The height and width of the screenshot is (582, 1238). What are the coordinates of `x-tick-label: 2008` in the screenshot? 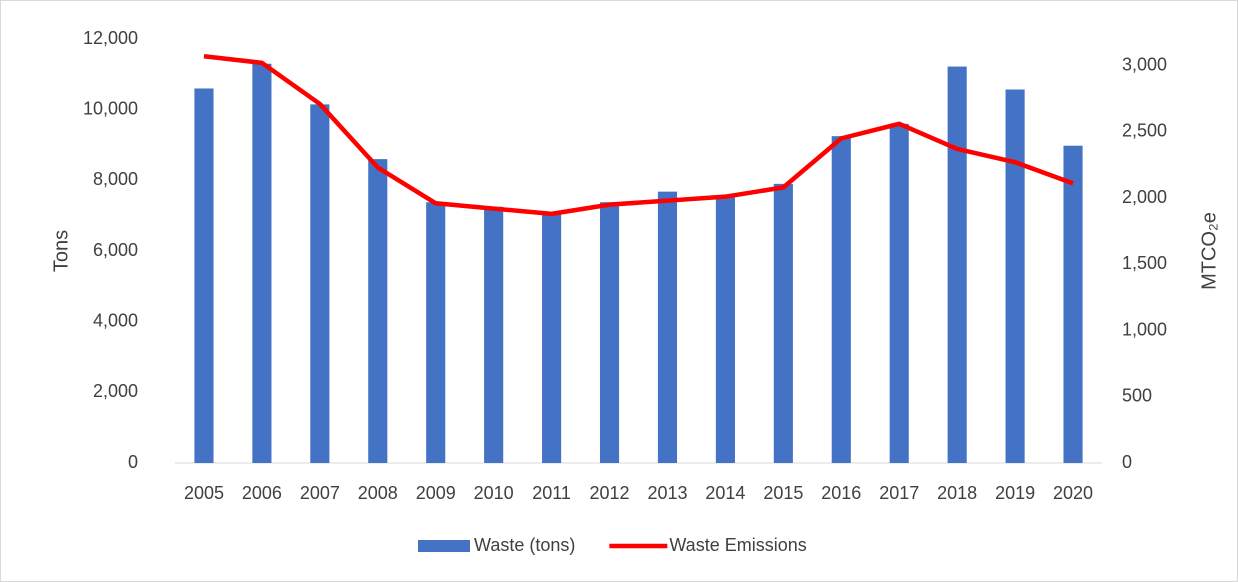 It's located at (378, 493).